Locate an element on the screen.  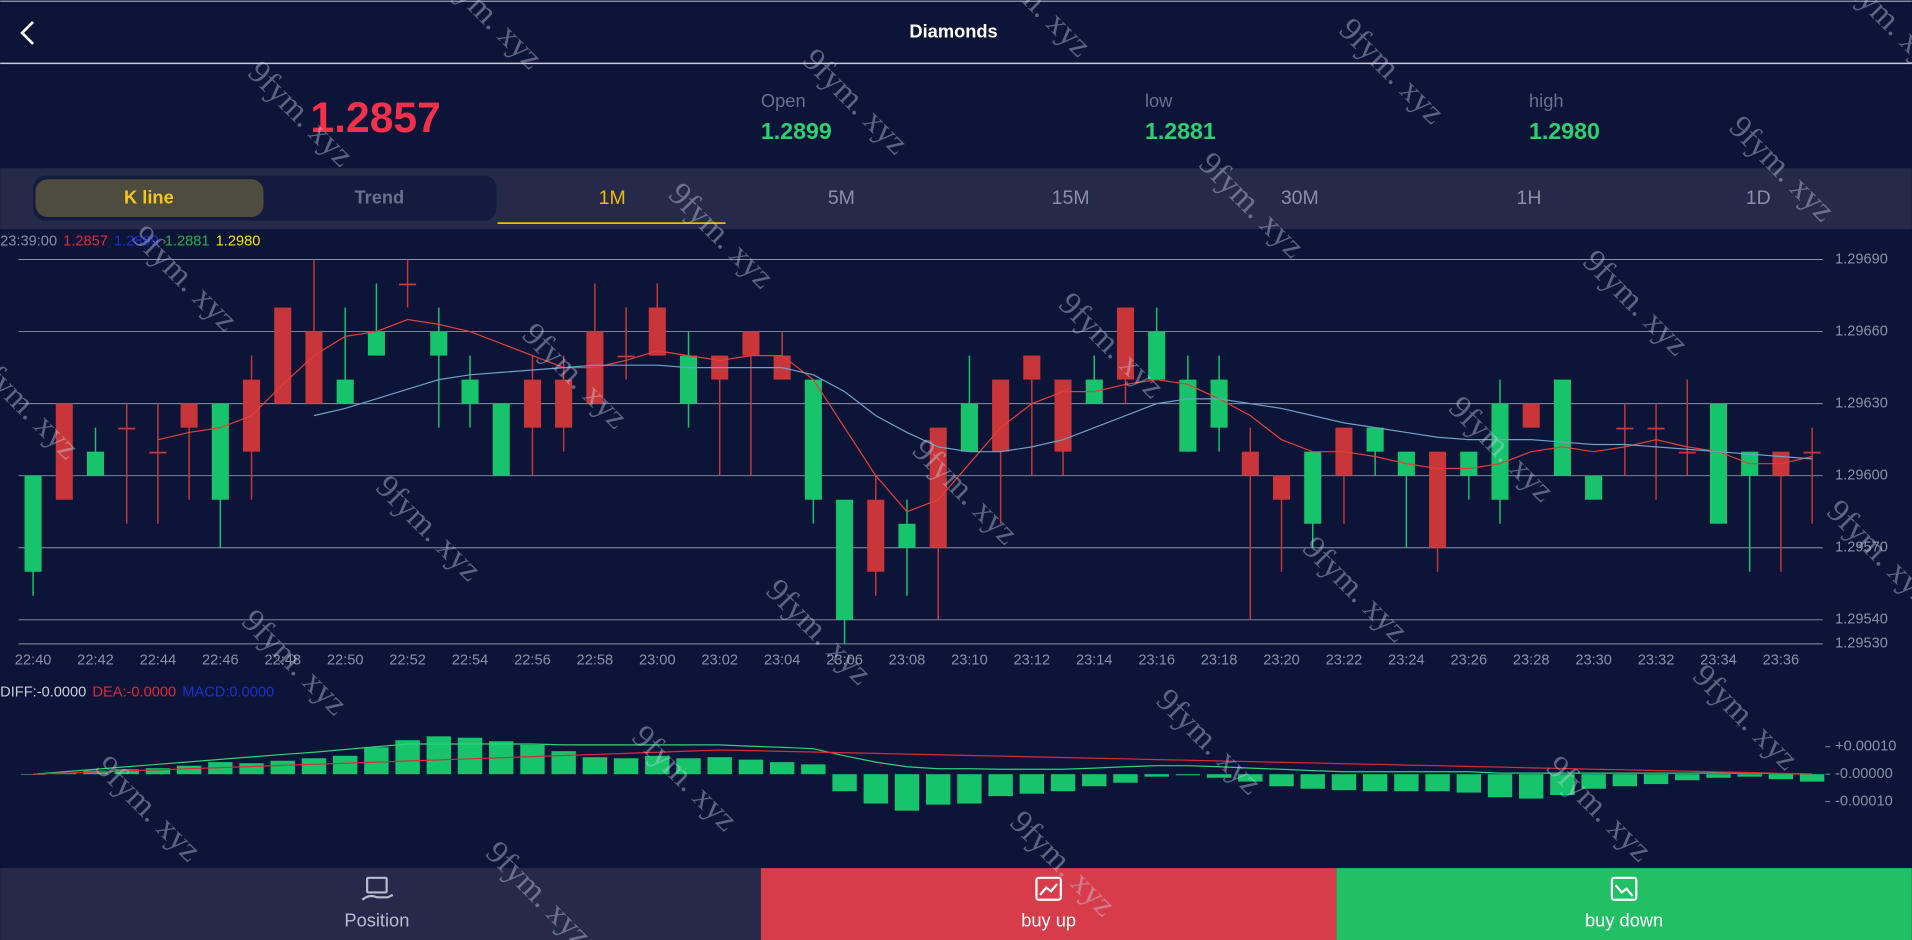
moving-average is located at coordinates (1063, 412).